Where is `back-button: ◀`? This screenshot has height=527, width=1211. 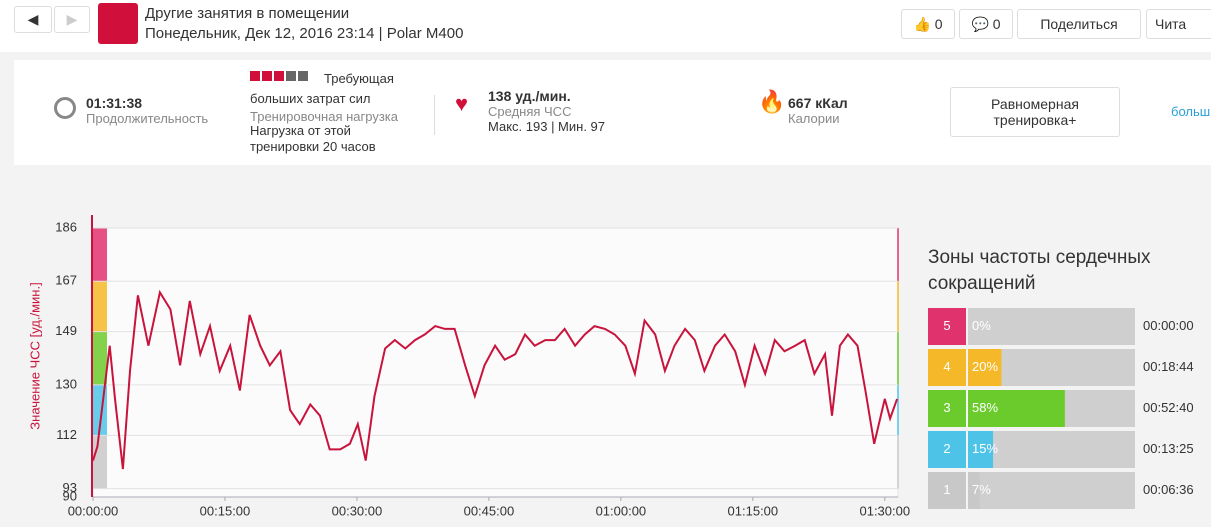 back-button: ◀ is located at coordinates (33, 19).